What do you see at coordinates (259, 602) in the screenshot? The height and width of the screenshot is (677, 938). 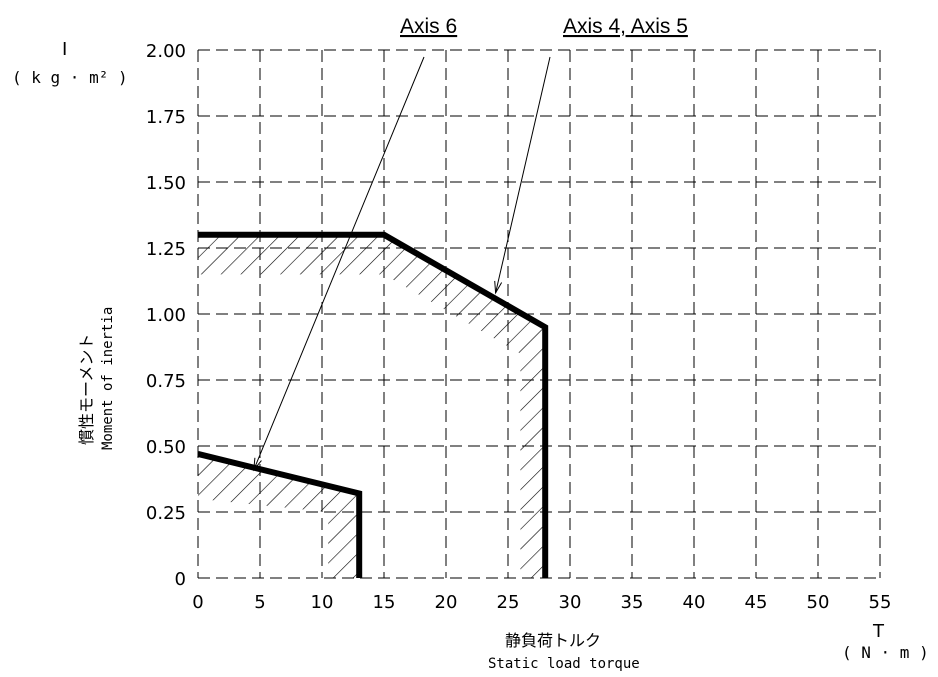 I see `x-tick-label-1: 5` at bounding box center [259, 602].